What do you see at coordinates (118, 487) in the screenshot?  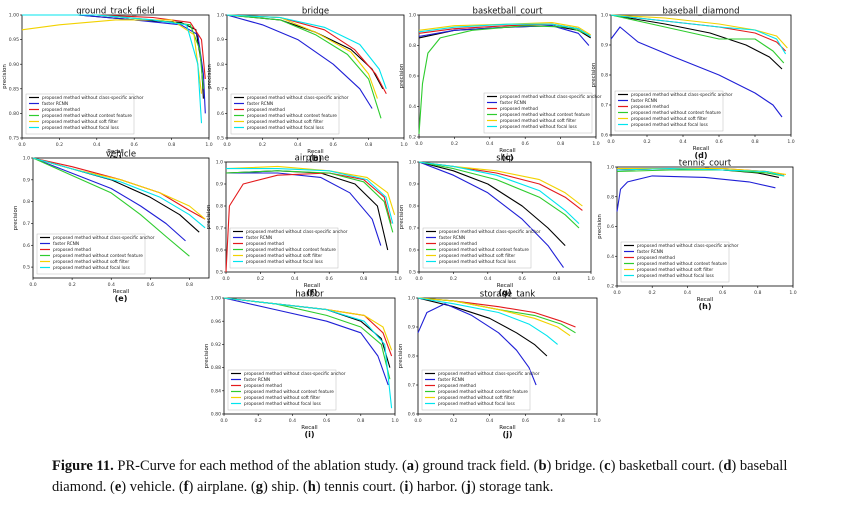 I see `caption-panel-letter: e` at bounding box center [118, 487].